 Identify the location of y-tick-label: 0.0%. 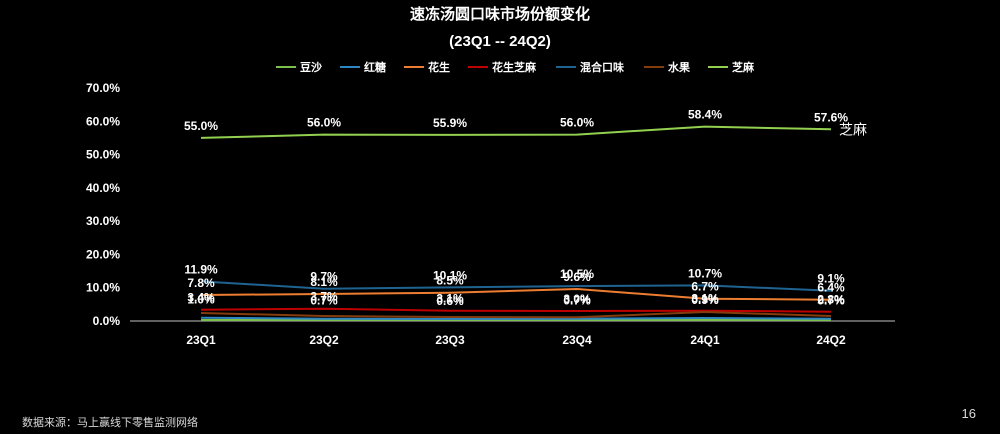
(107, 321).